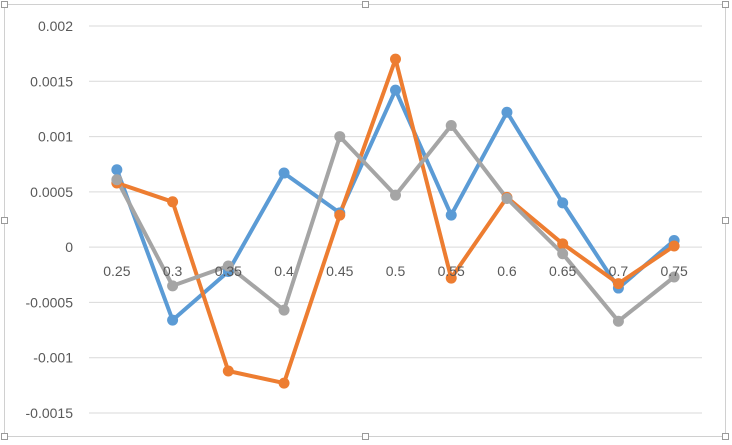  What do you see at coordinates (173, 271) in the screenshot?
I see `x-tick-label: 0.3` at bounding box center [173, 271].